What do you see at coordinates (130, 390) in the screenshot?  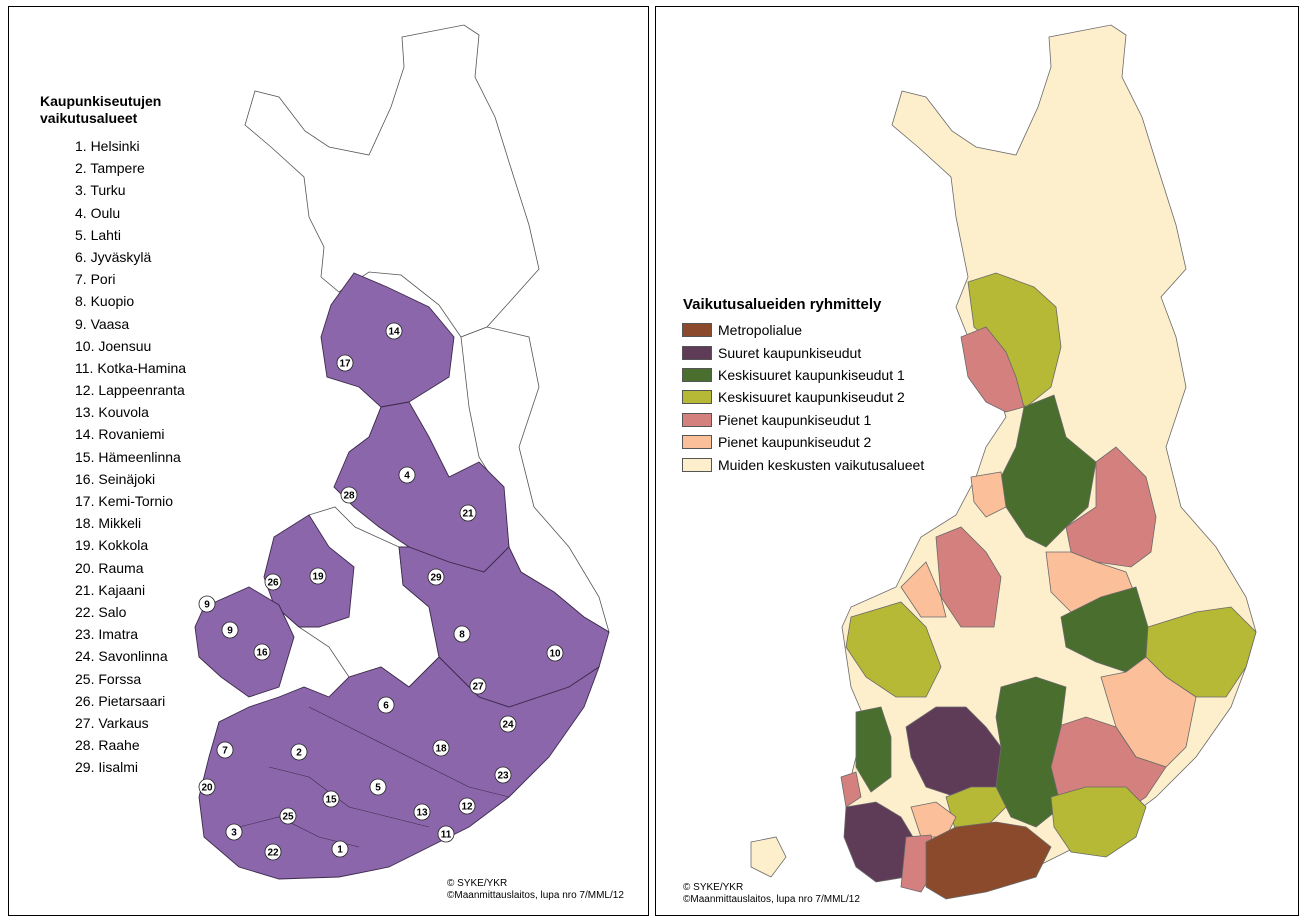 I see `list-item: 12. Lappeenranta` at bounding box center [130, 390].